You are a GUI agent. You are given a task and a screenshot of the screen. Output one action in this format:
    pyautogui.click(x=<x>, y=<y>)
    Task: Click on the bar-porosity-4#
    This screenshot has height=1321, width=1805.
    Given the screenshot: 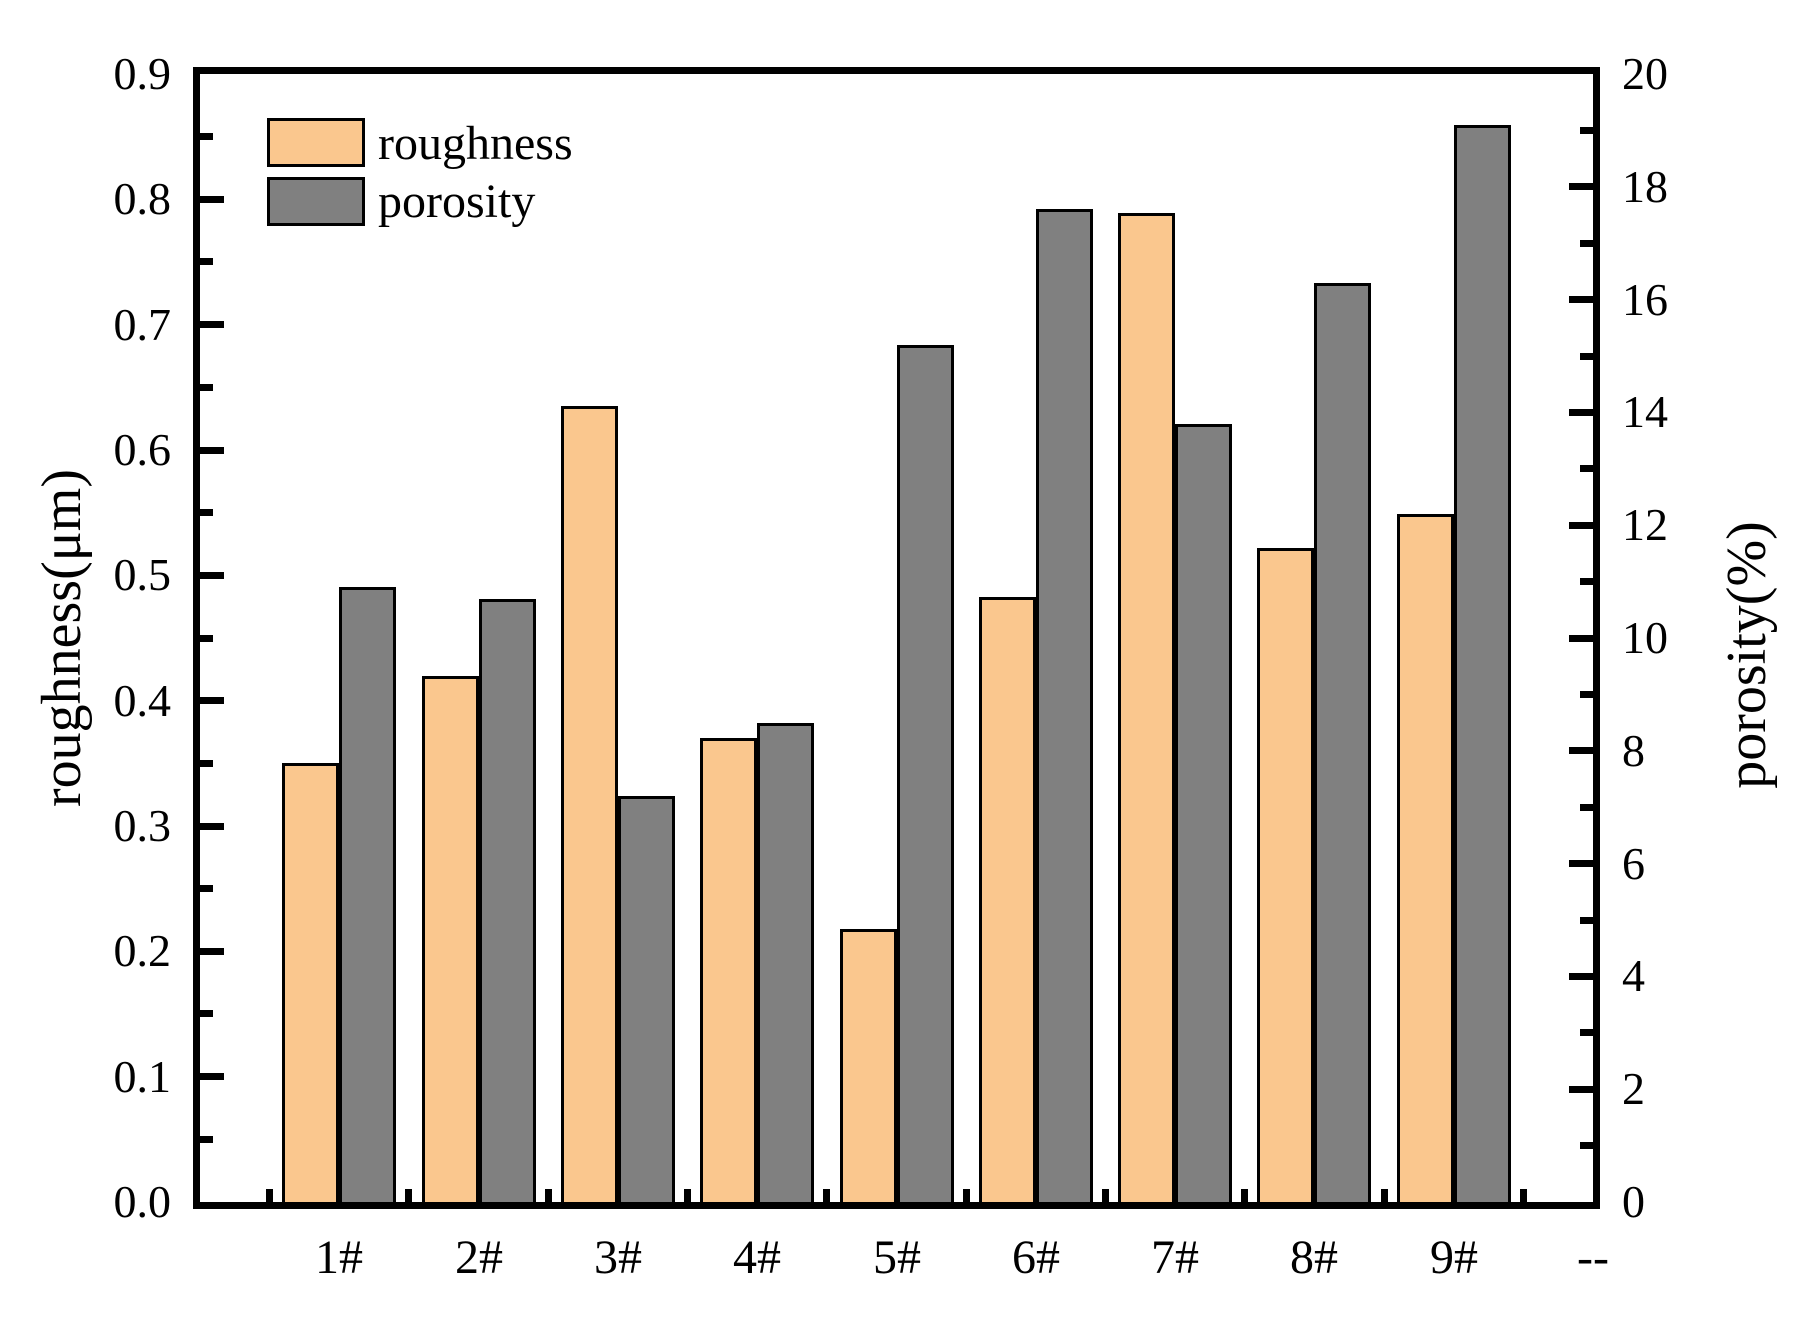 What is the action you would take?
    pyautogui.click(x=786, y=962)
    